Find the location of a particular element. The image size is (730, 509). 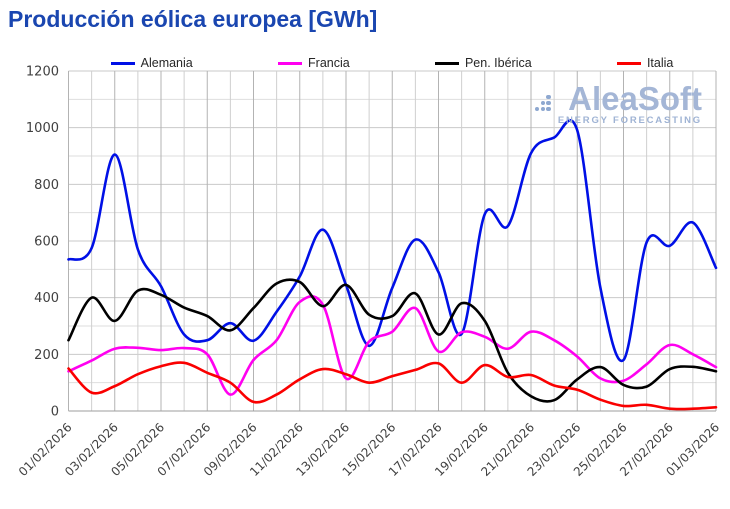

chart-title: Producción eólica europea [GWh] is located at coordinates (193, 19).